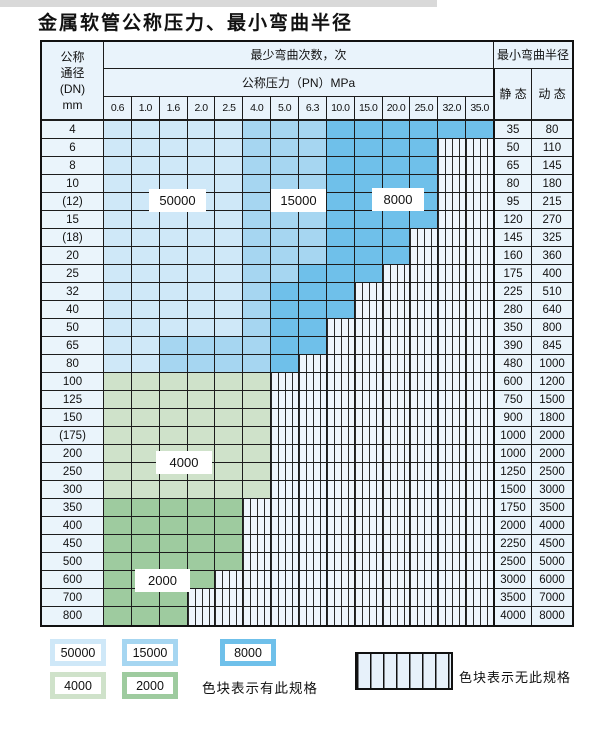 The image size is (600, 743). Describe the element at coordinates (285, 109) in the screenshot. I see `pressure-col-header: 5.0` at that location.